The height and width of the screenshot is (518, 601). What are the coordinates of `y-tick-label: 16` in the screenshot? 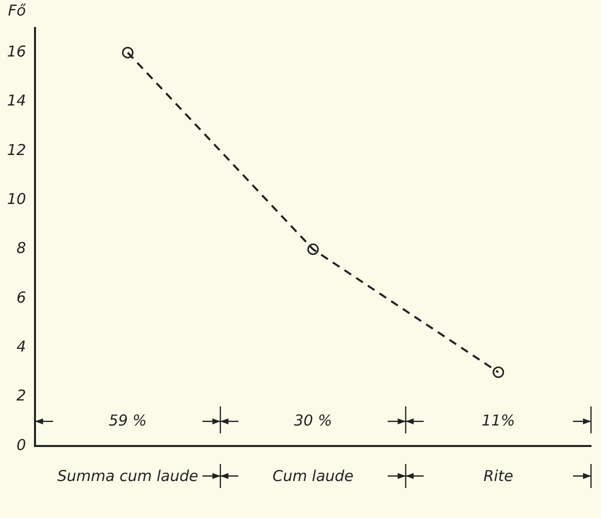 It's located at (16, 51).